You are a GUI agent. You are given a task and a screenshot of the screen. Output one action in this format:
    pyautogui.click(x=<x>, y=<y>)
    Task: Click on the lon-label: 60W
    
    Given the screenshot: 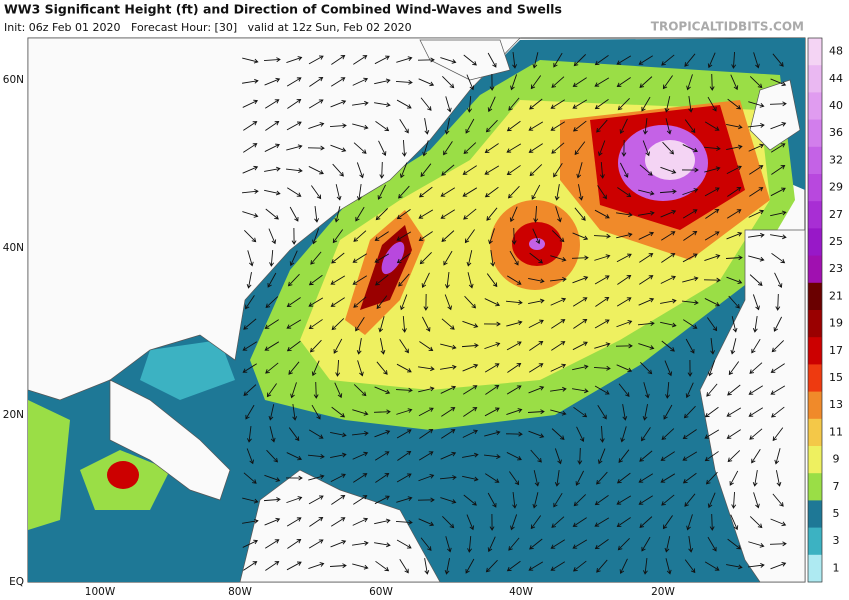 What is the action you would take?
    pyautogui.click(x=381, y=592)
    